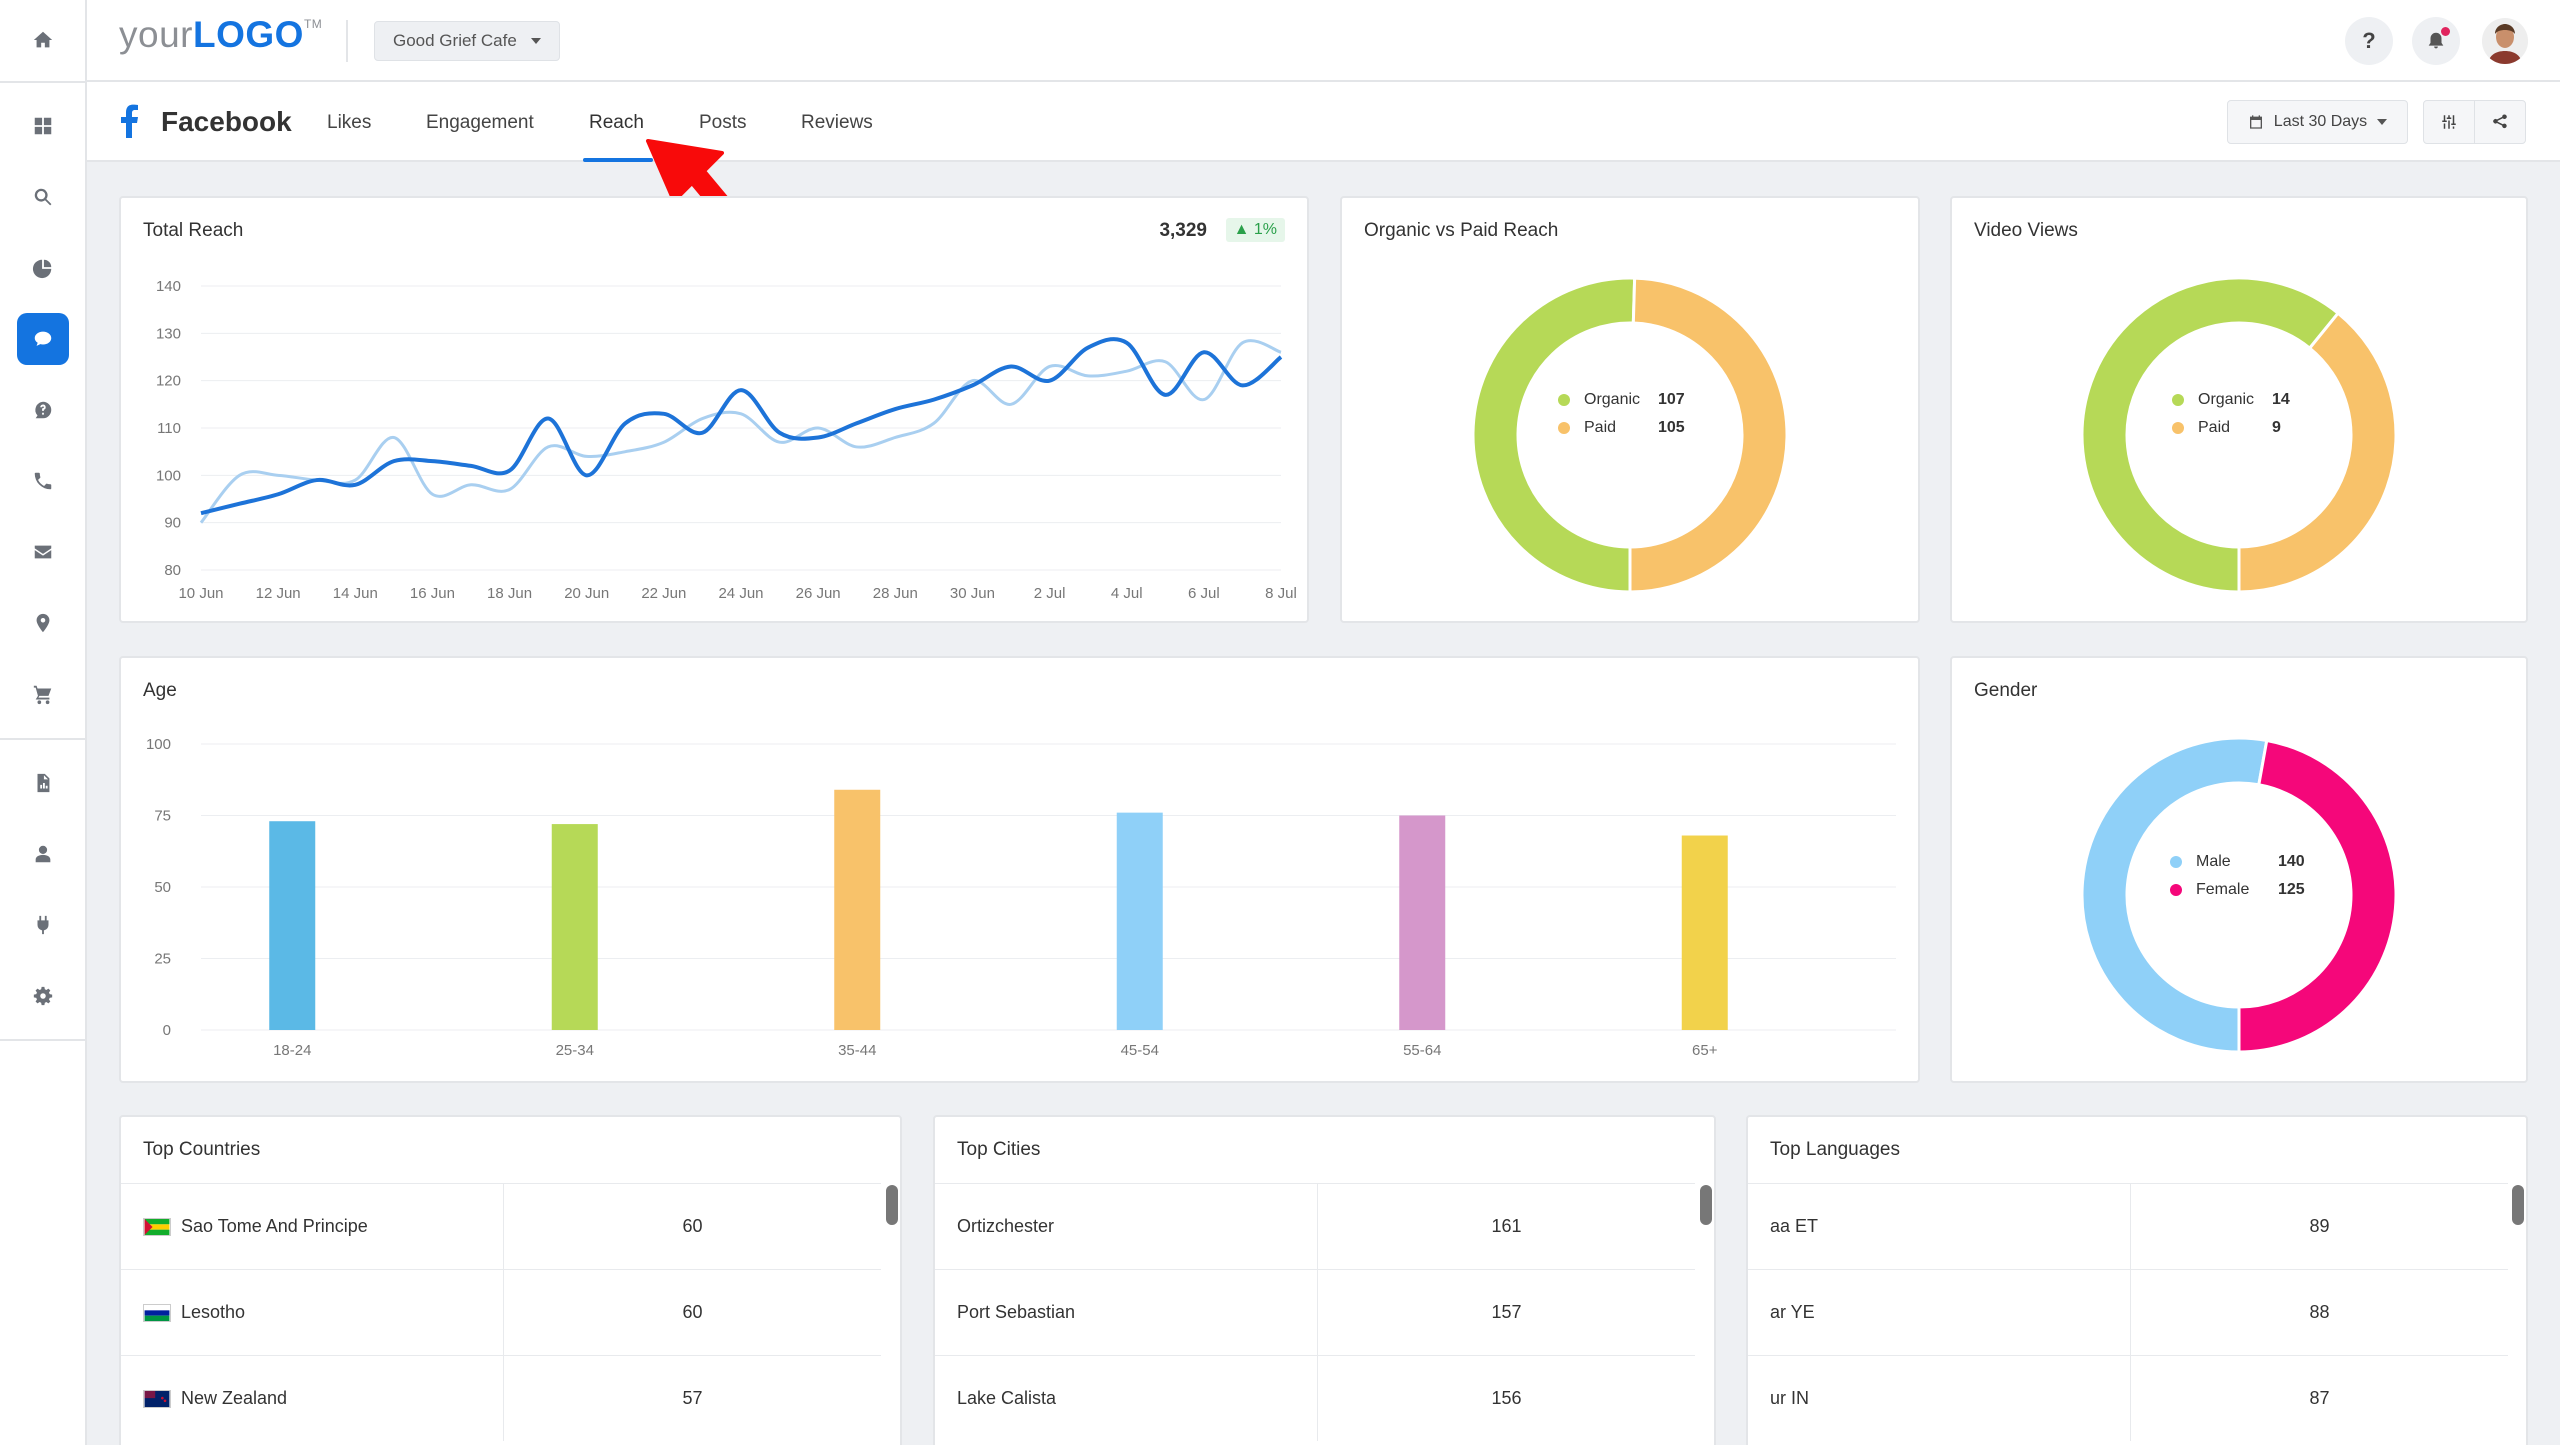 The image size is (2560, 1445). I want to click on top-languages-card: Top Languages aa ET 89 ar YE 88 ur IN 87, so click(2137, 1280).